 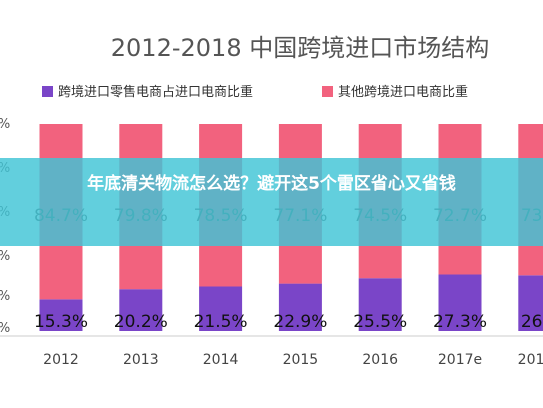 What do you see at coordinates (300, 322) in the screenshot?
I see `data-label-retail: 22.9%` at bounding box center [300, 322].